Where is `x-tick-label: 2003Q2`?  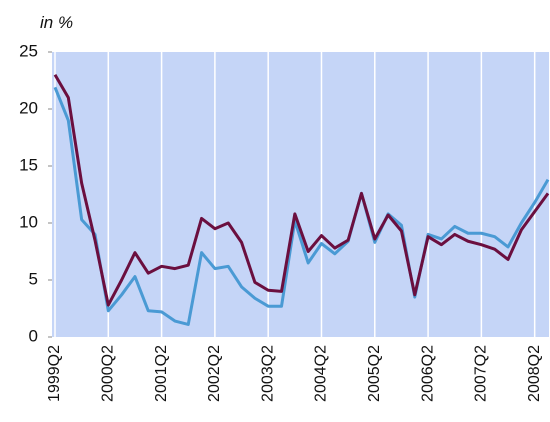 x-tick-label: 2003Q2 is located at coordinates (267, 373).